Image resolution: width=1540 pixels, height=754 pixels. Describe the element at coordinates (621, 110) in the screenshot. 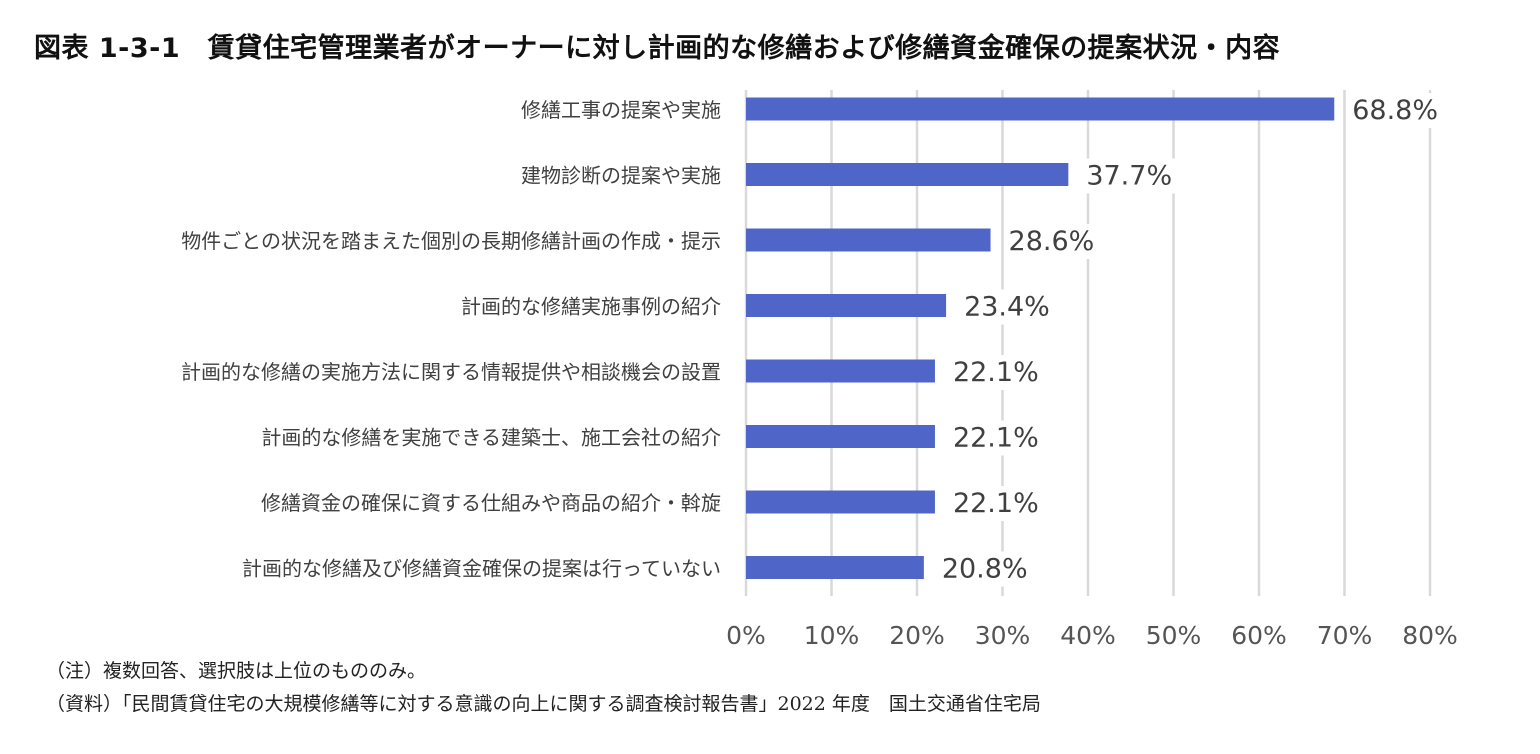

I see `category-label: 修繕工事の提案や実施` at that location.